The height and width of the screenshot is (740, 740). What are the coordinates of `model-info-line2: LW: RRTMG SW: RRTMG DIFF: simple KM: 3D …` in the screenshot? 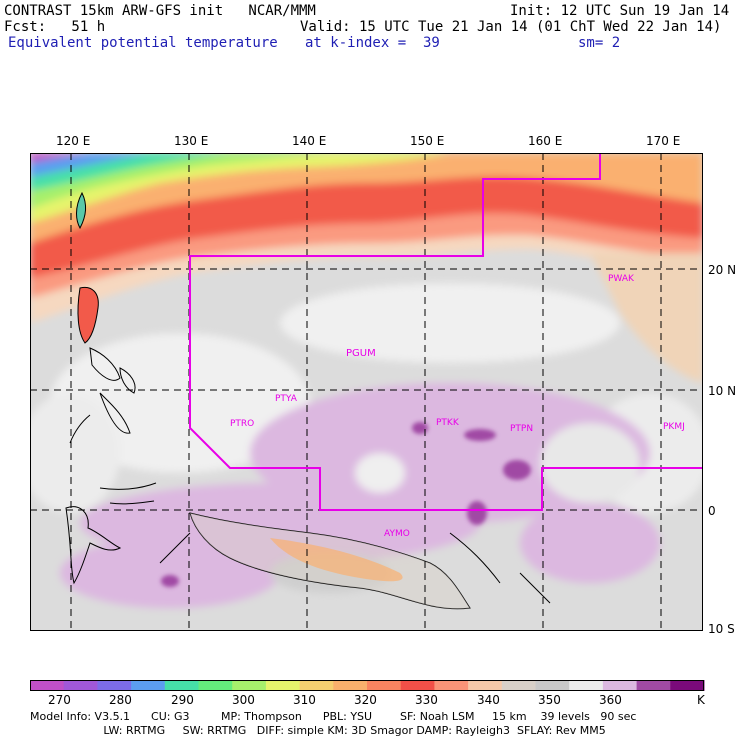 It's located at (318, 730).